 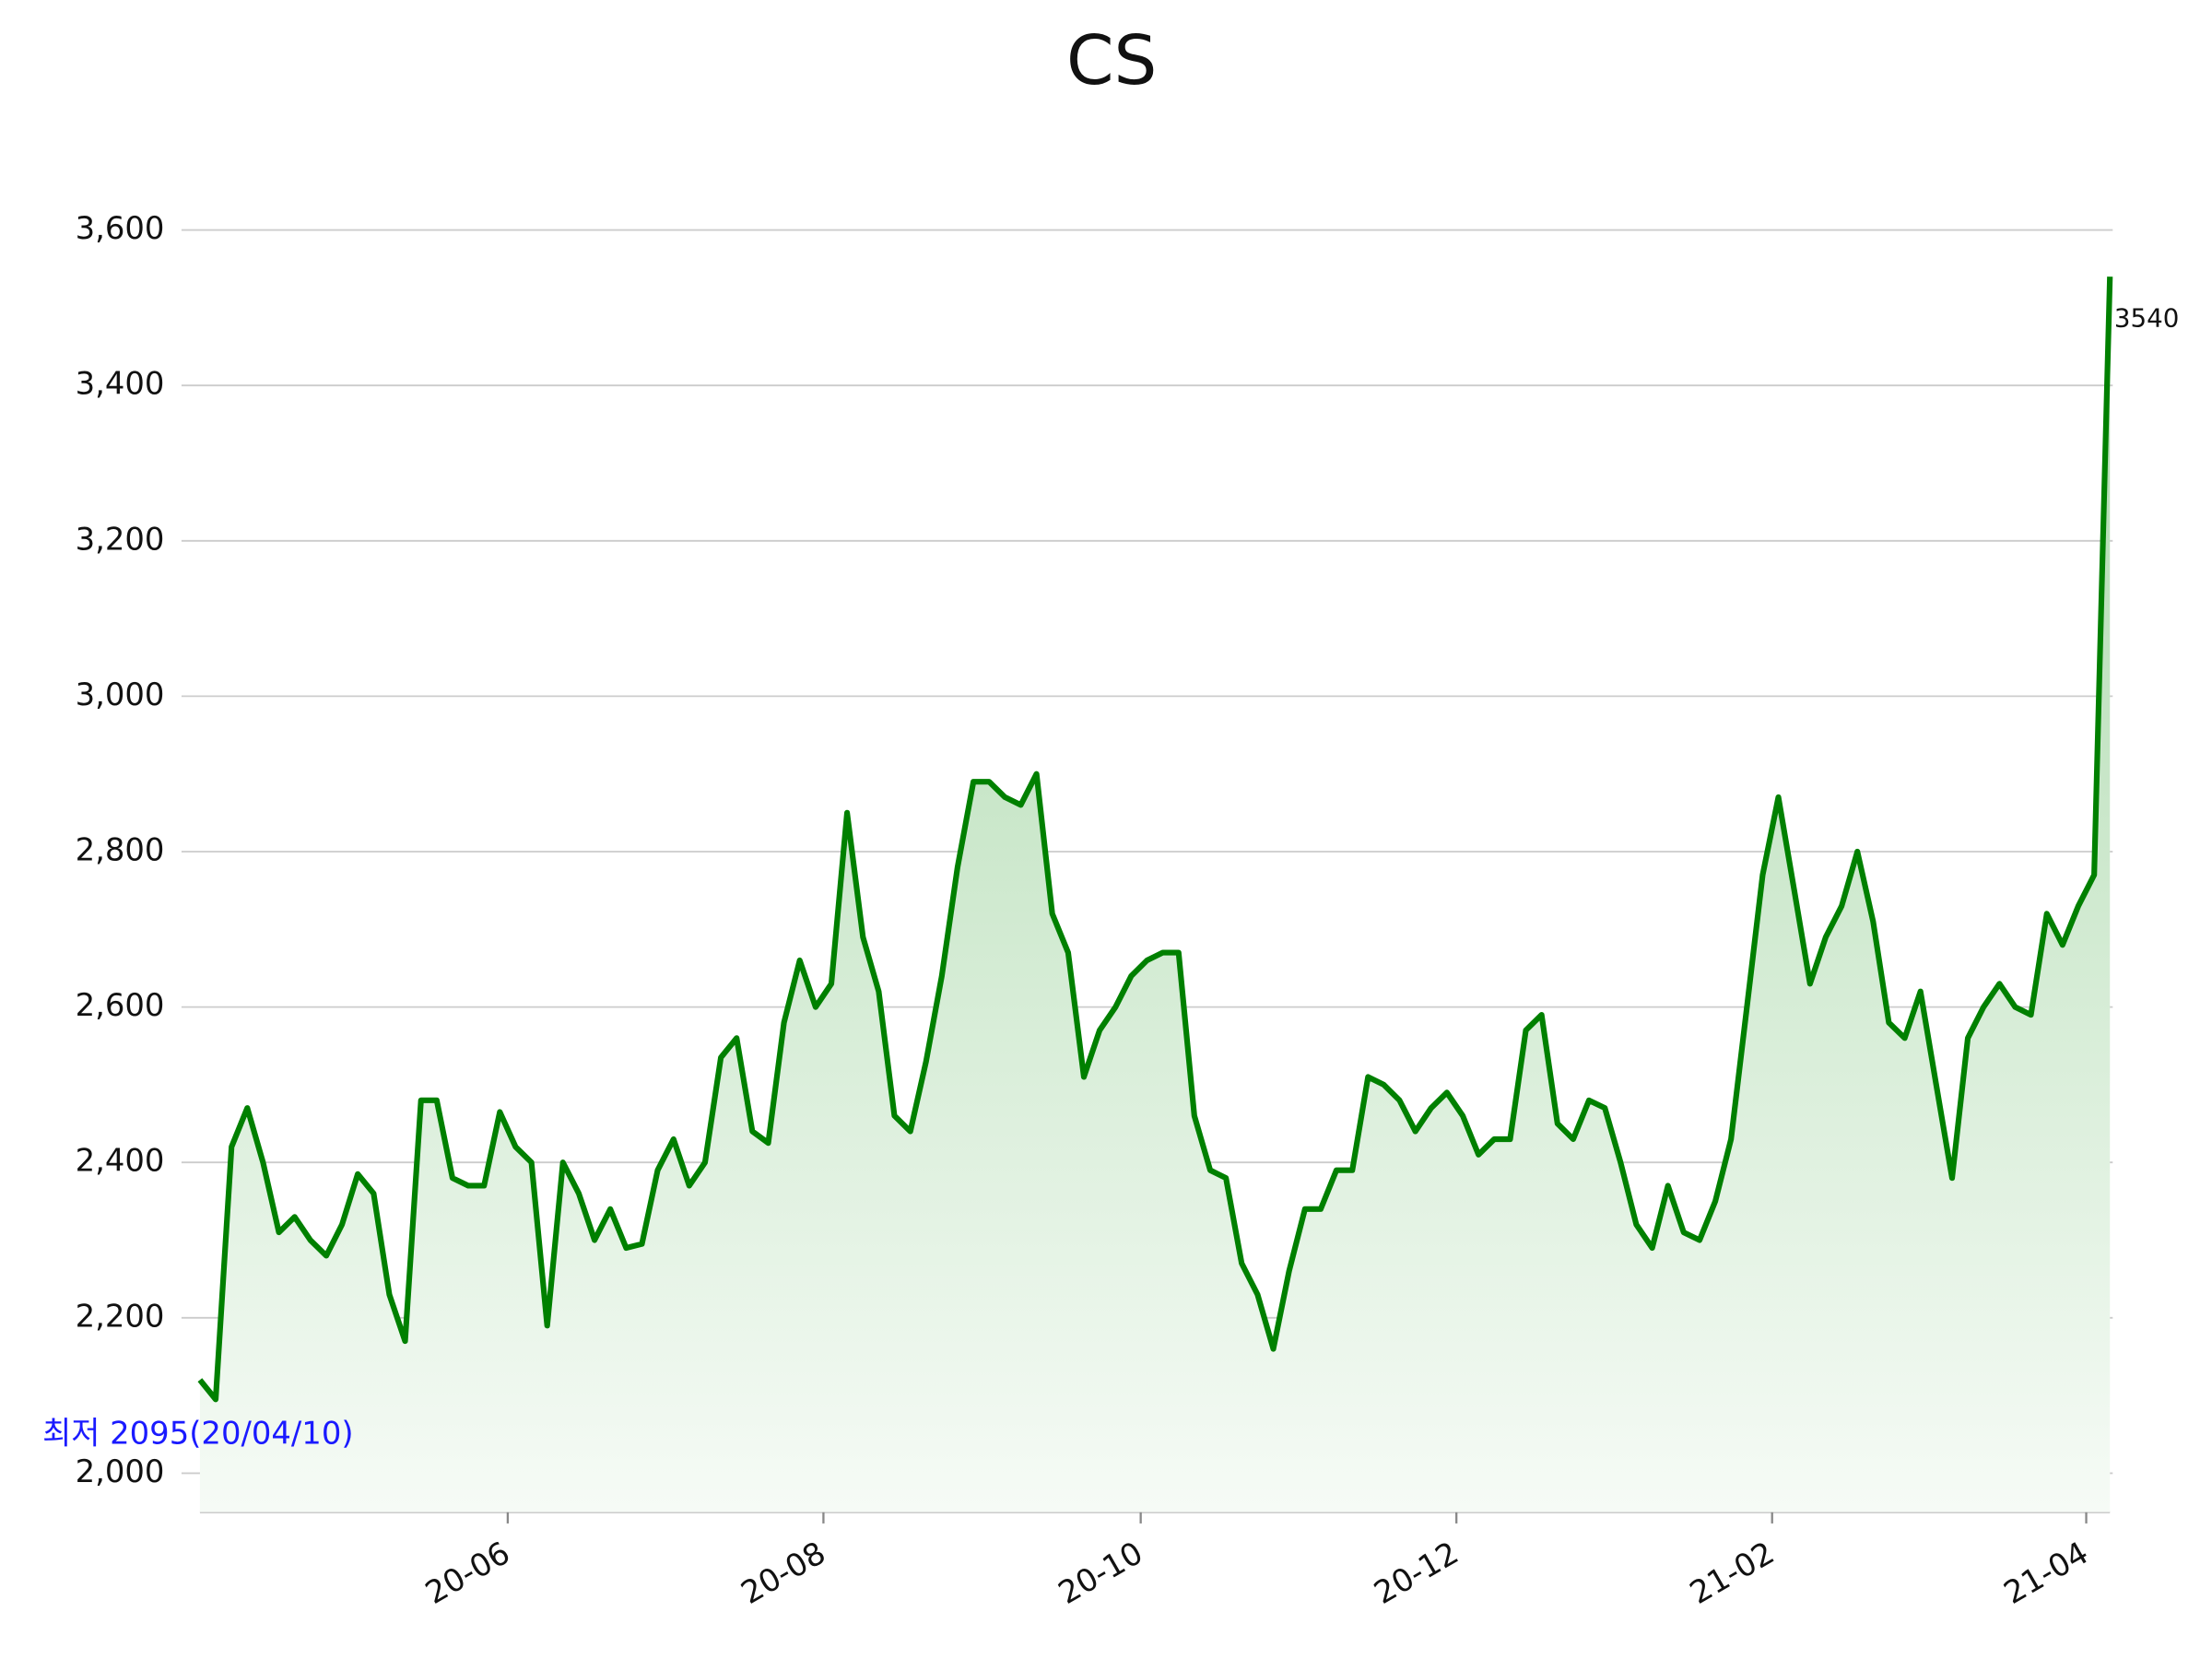 What do you see at coordinates (120, 1471) in the screenshot?
I see `y-tick-label: 2,000` at bounding box center [120, 1471].